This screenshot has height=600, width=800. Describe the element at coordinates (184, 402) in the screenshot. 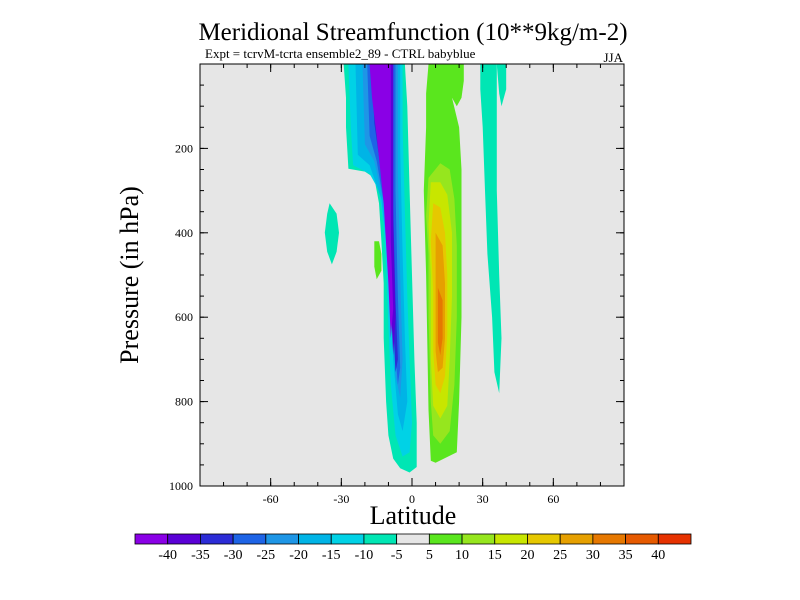

I see `y-tick-label: 800` at that location.